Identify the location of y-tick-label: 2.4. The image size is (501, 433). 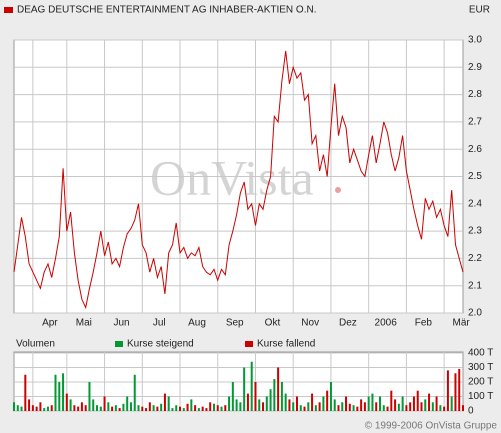
(475, 203).